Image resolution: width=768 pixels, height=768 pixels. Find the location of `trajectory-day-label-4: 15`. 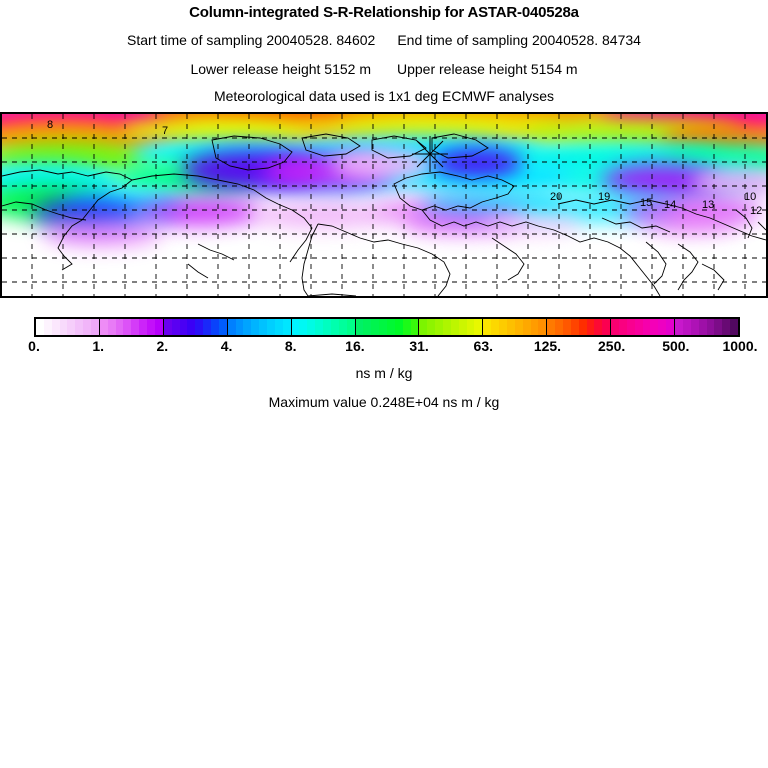

trajectory-day-label-4: 15 is located at coordinates (646, 203).